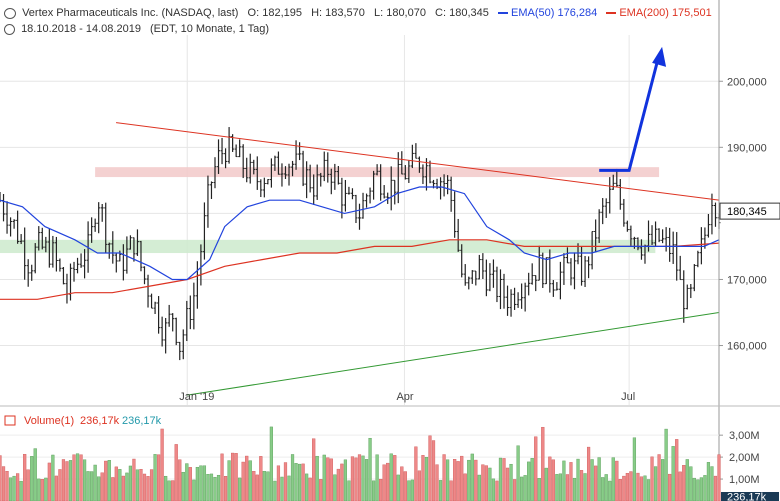 This screenshot has width=780, height=501. I want to click on visibility-eye-icon, so click(10, 13).